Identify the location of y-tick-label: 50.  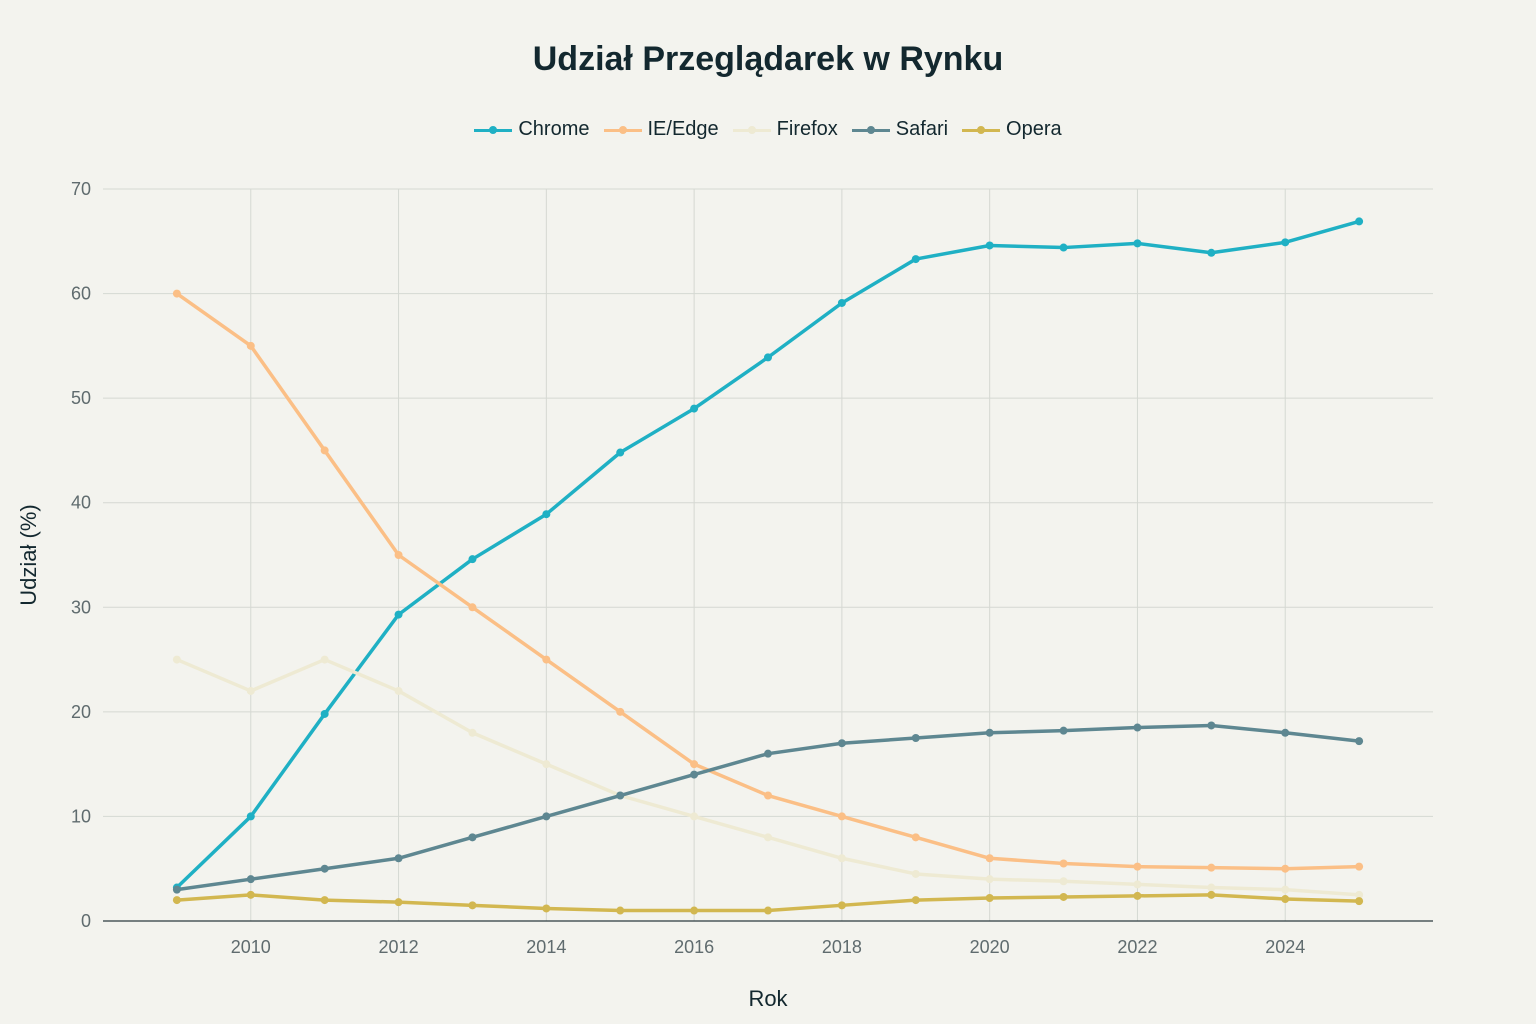
(81, 398).